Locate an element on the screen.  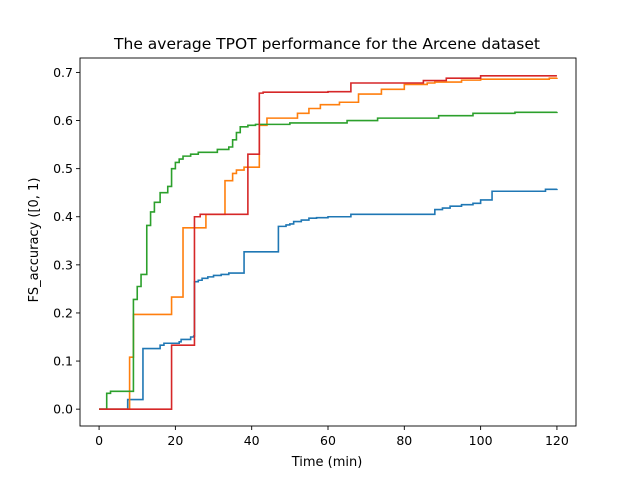
x-tick-label: 120 is located at coordinates (557, 440).